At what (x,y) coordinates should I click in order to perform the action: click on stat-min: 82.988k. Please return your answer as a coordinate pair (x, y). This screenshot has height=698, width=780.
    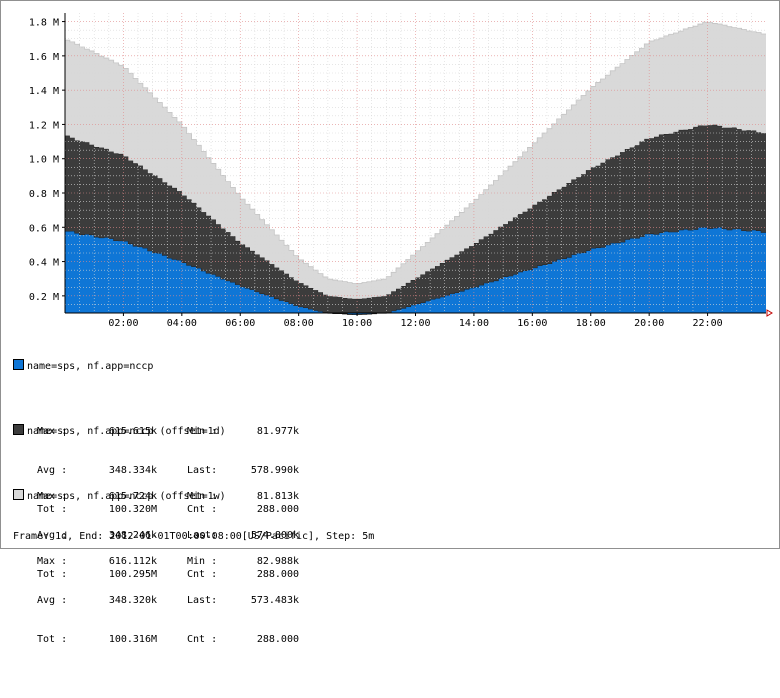
    Looking at the image, I should click on (277, 561).